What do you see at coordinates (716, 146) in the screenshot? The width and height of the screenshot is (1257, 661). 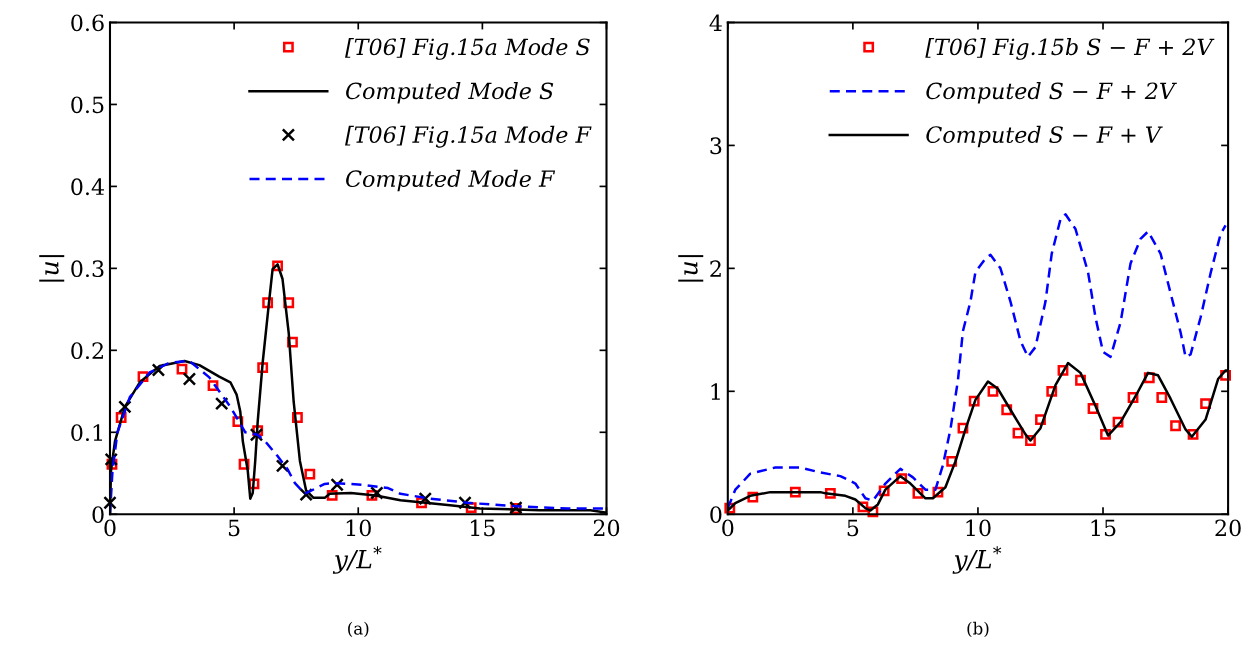 I see `y-tick-label: 3` at bounding box center [716, 146].